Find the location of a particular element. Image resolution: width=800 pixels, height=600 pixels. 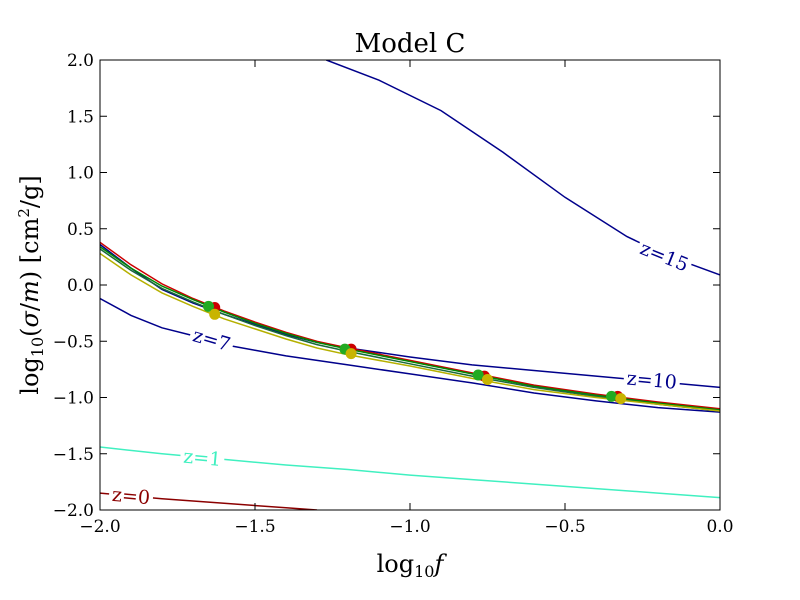

y-tick-label: −1.0 is located at coordinates (73, 399).